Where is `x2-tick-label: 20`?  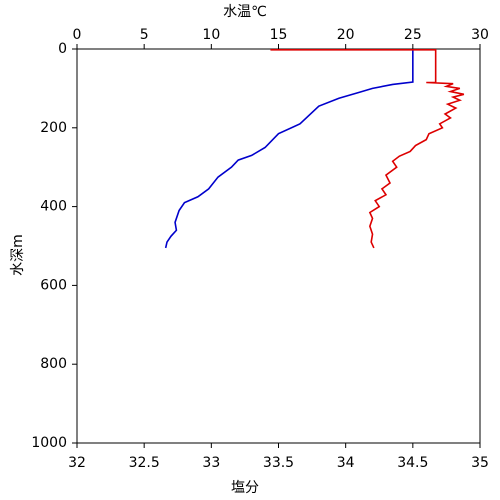
x2-tick-label: 20 is located at coordinates (346, 35).